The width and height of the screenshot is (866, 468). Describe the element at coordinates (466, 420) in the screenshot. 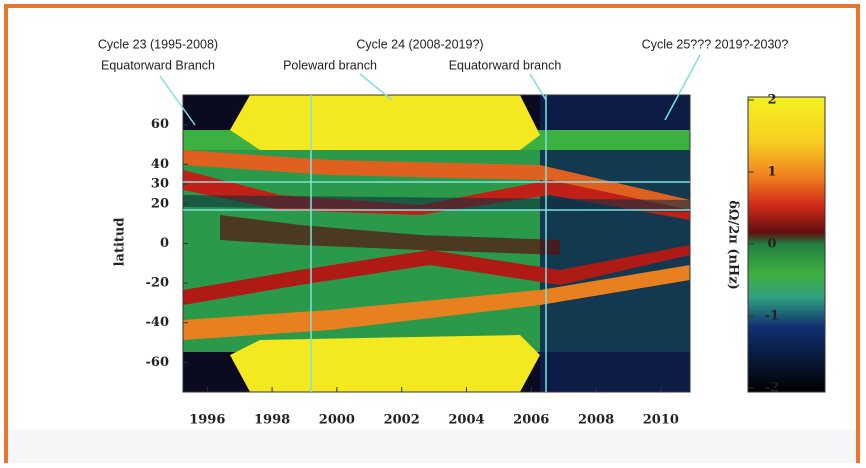

I see `x-tick-label: 2004` at that location.